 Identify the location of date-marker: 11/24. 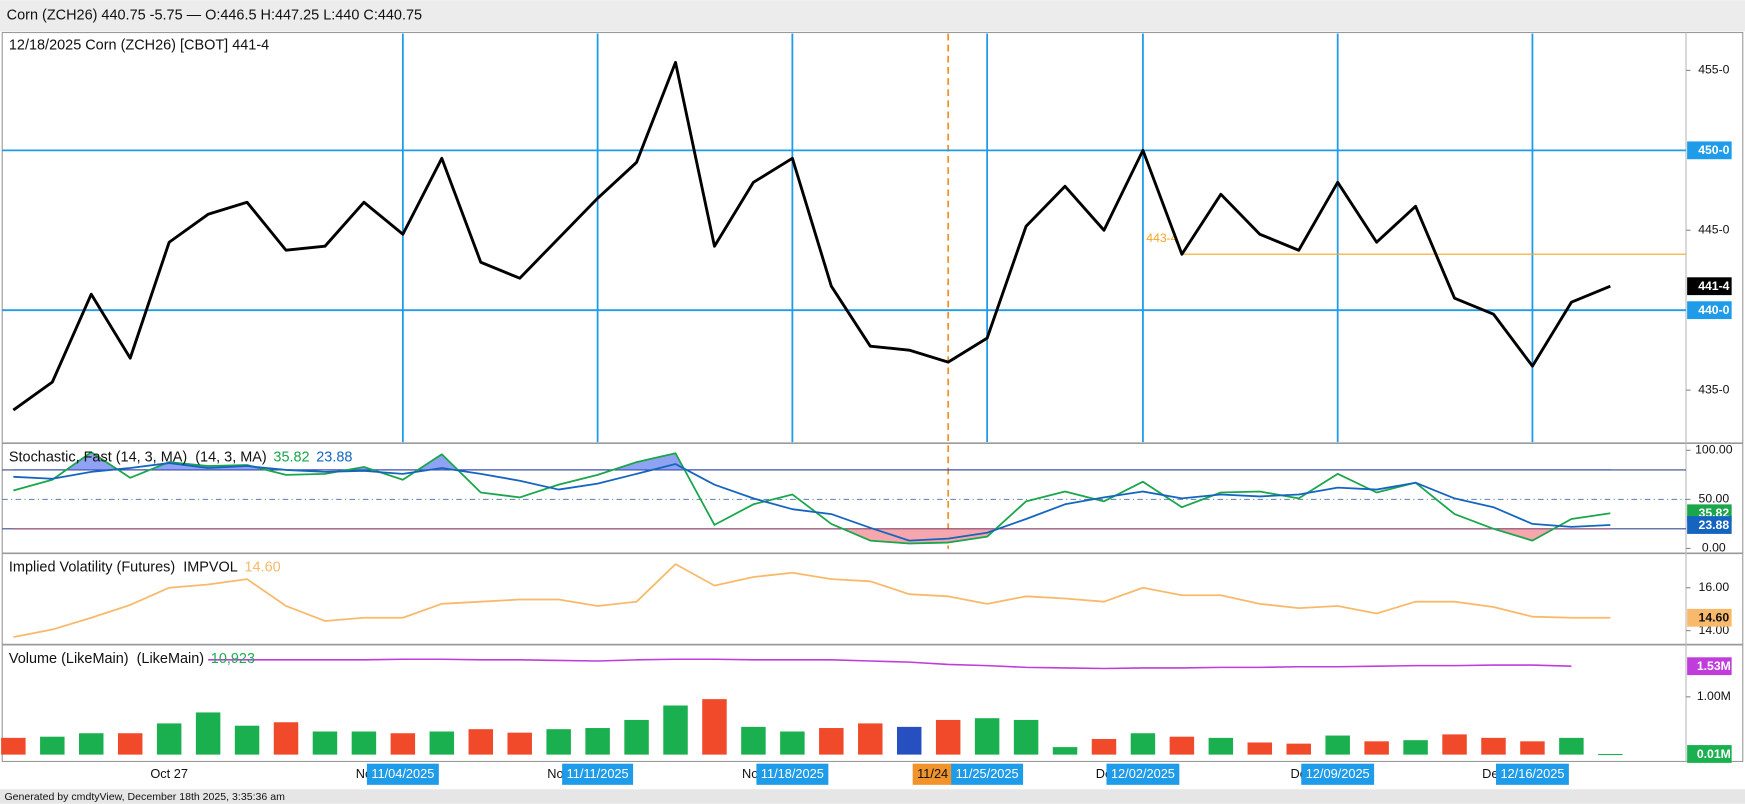
(932, 774).